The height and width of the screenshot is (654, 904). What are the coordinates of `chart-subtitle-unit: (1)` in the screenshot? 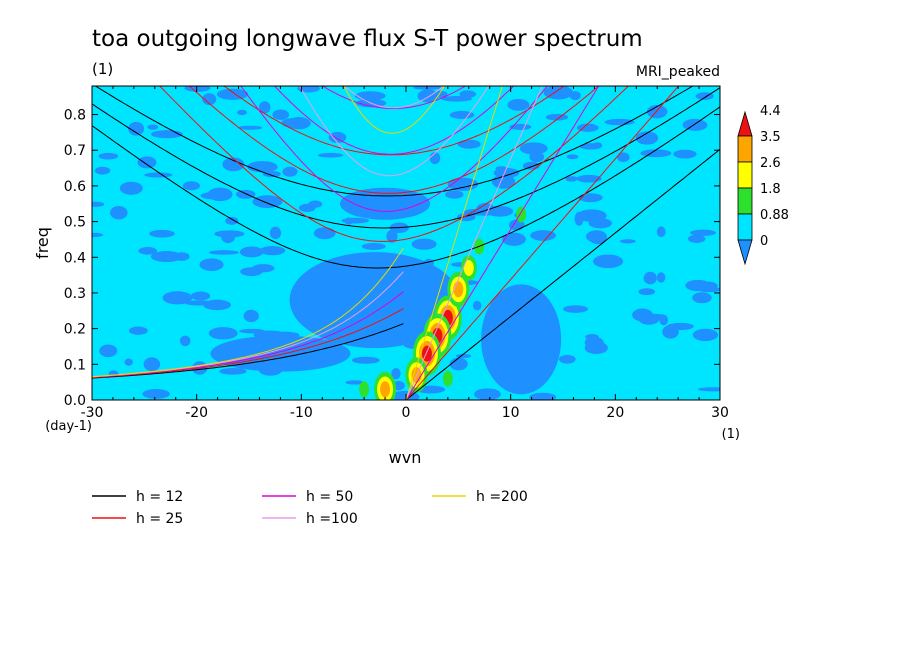 It's located at (102, 69).